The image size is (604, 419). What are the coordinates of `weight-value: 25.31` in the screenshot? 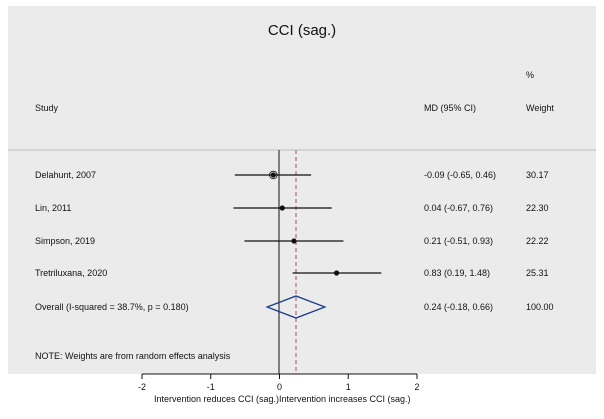 It's located at (537, 273).